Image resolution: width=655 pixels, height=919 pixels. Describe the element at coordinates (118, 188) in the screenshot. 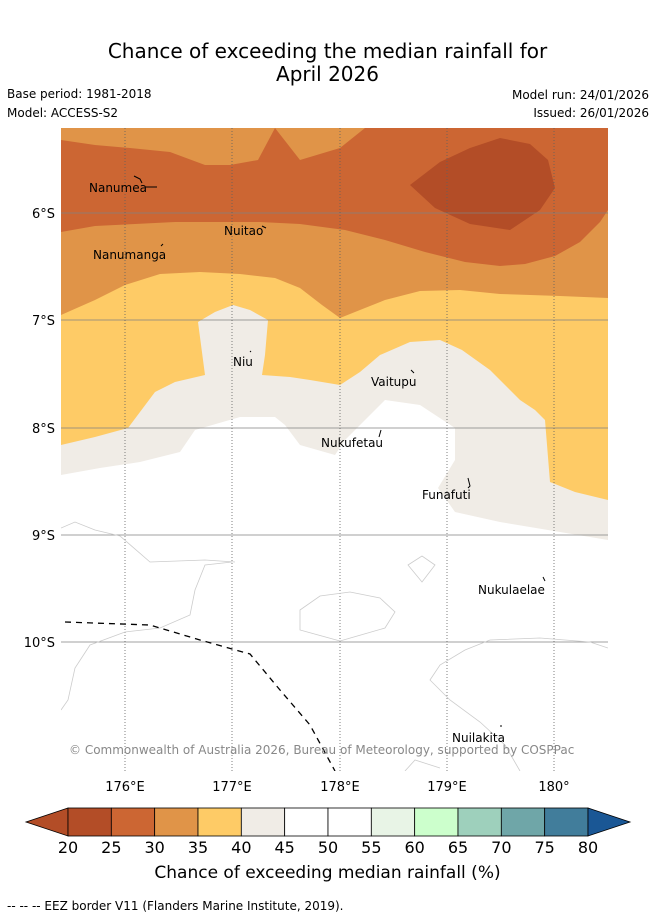

I see `place-nanumea: Nanumea` at that location.